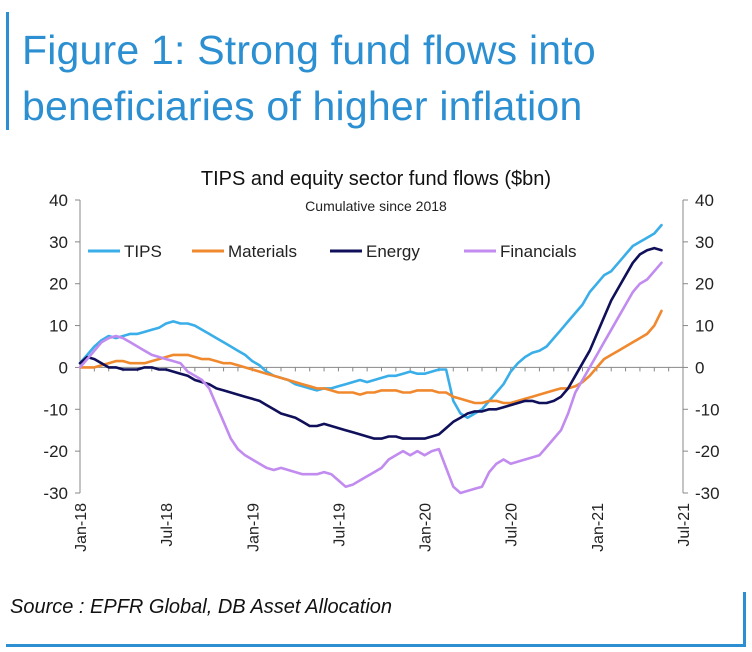 The height and width of the screenshot is (652, 752). I want to click on series-line-materials, so click(370, 357).